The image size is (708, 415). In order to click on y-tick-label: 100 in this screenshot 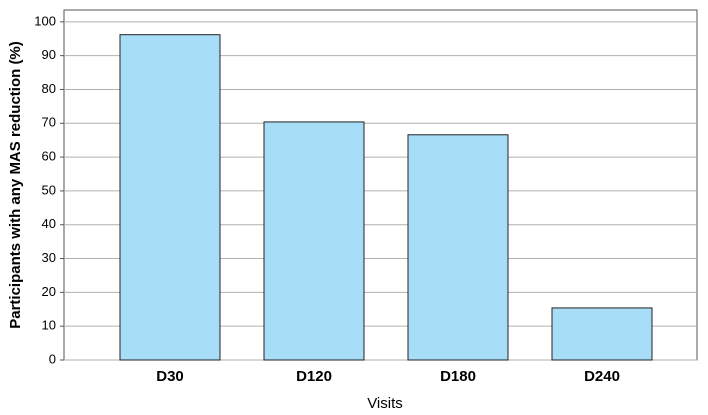, I will do `click(45, 20)`.